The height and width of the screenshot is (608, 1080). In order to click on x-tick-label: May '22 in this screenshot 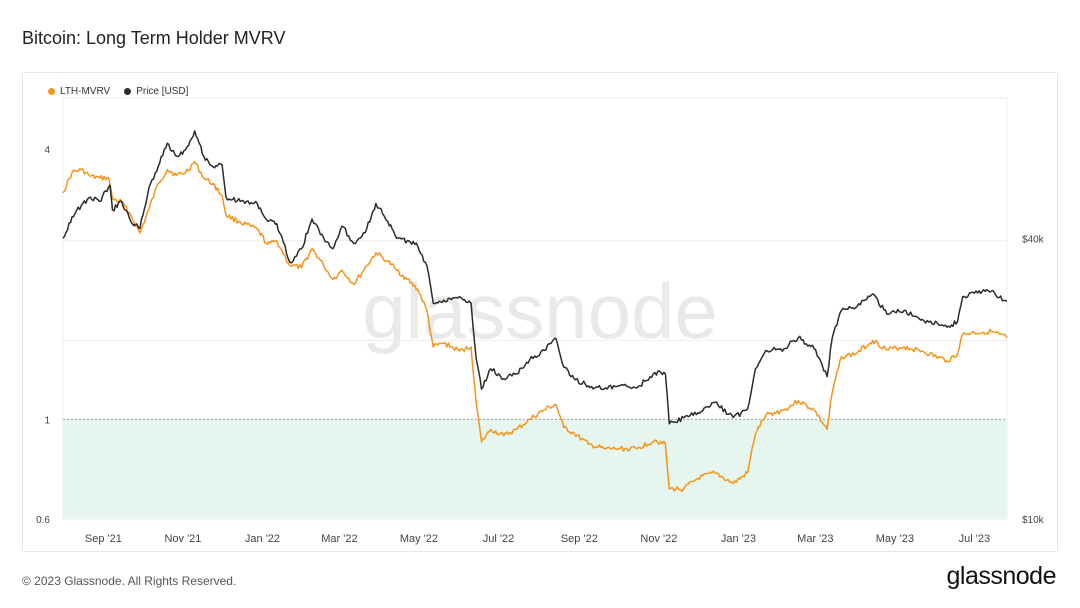, I will do `click(419, 539)`.